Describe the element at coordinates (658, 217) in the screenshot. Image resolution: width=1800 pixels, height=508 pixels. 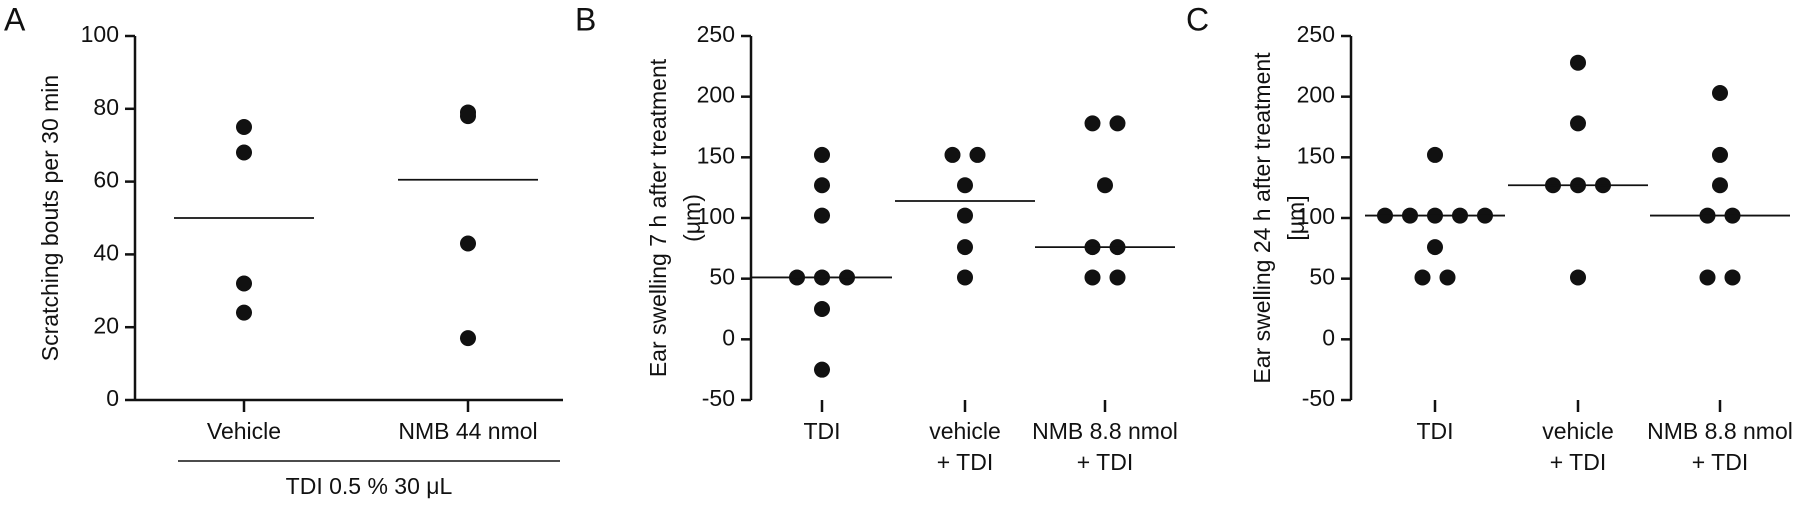
I see `y-axis-label: Ear swelling 7 h after treatment` at that location.